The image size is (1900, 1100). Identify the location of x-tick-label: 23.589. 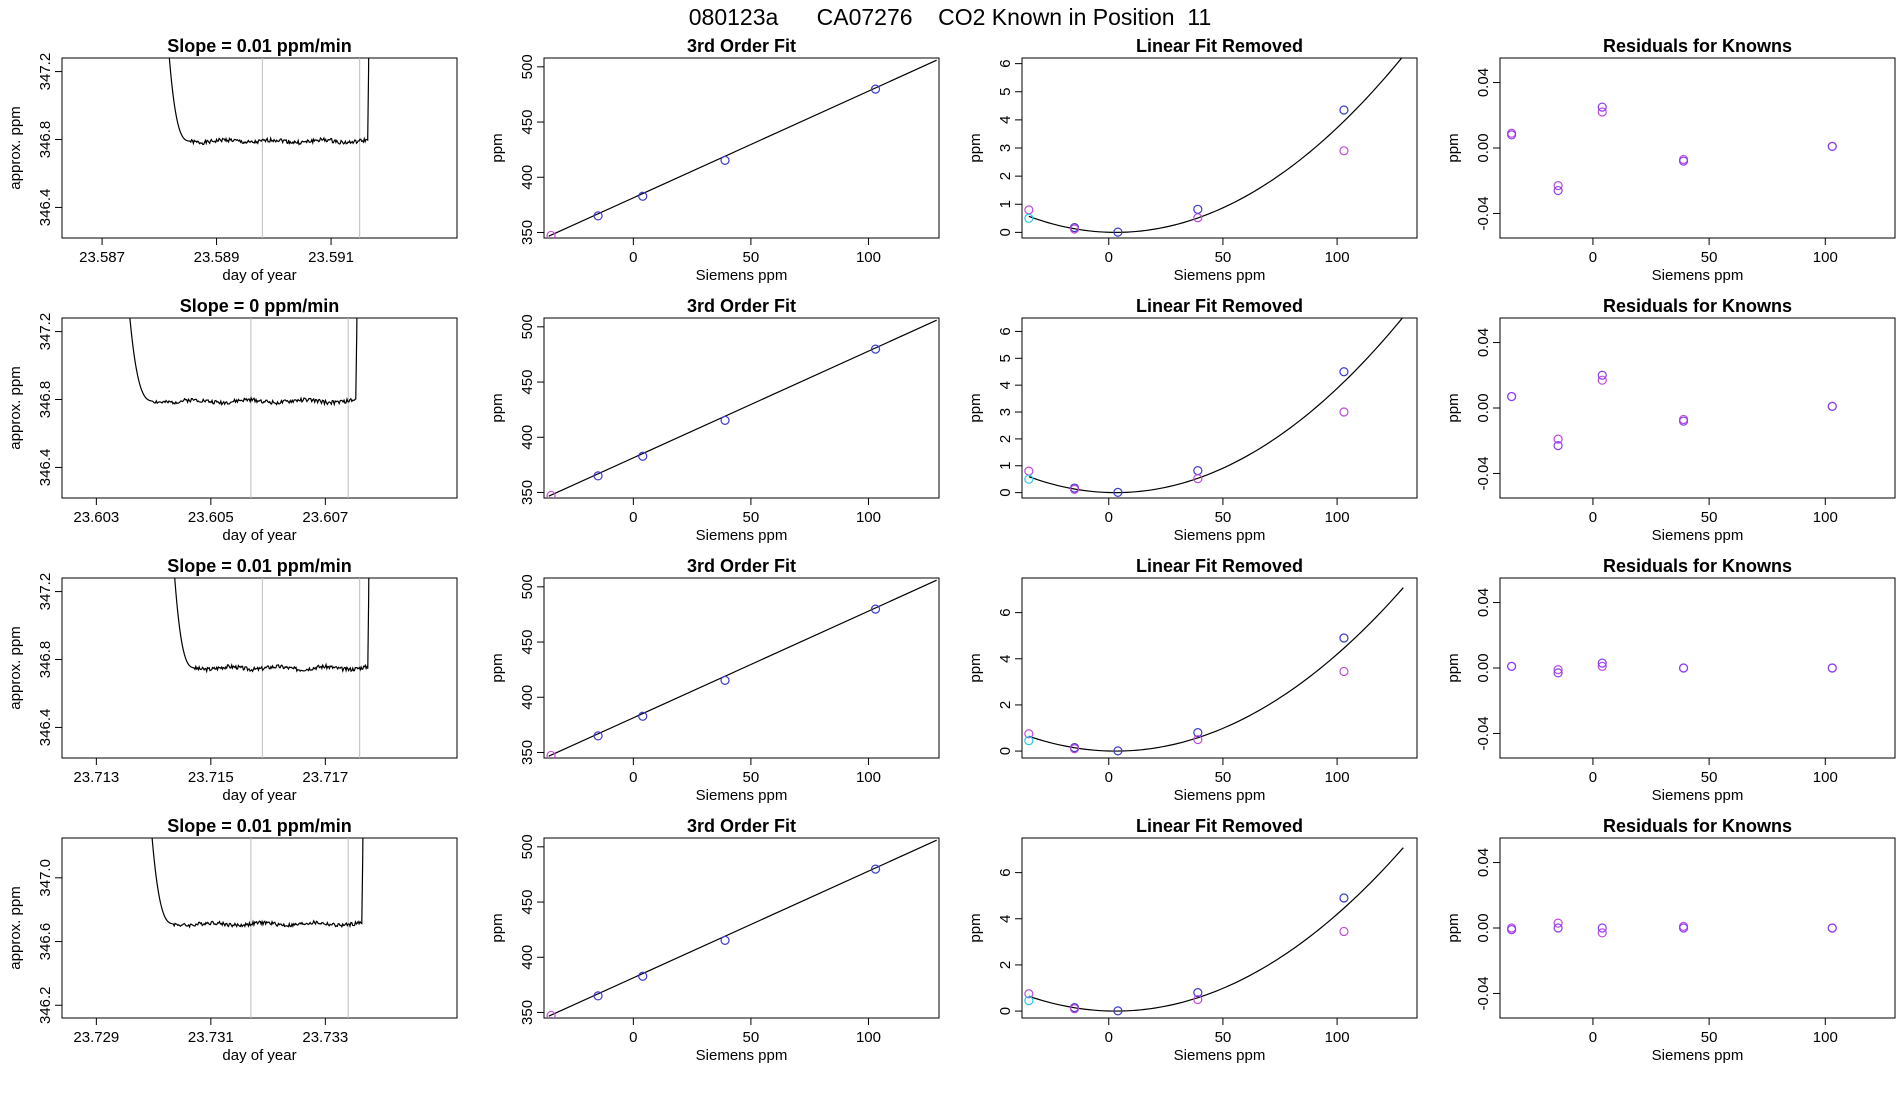
(217, 257).